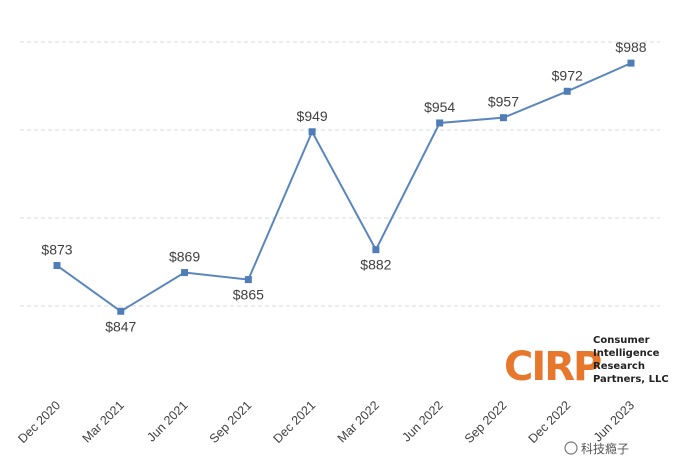  What do you see at coordinates (567, 75) in the screenshot?
I see `data-label: $972` at bounding box center [567, 75].